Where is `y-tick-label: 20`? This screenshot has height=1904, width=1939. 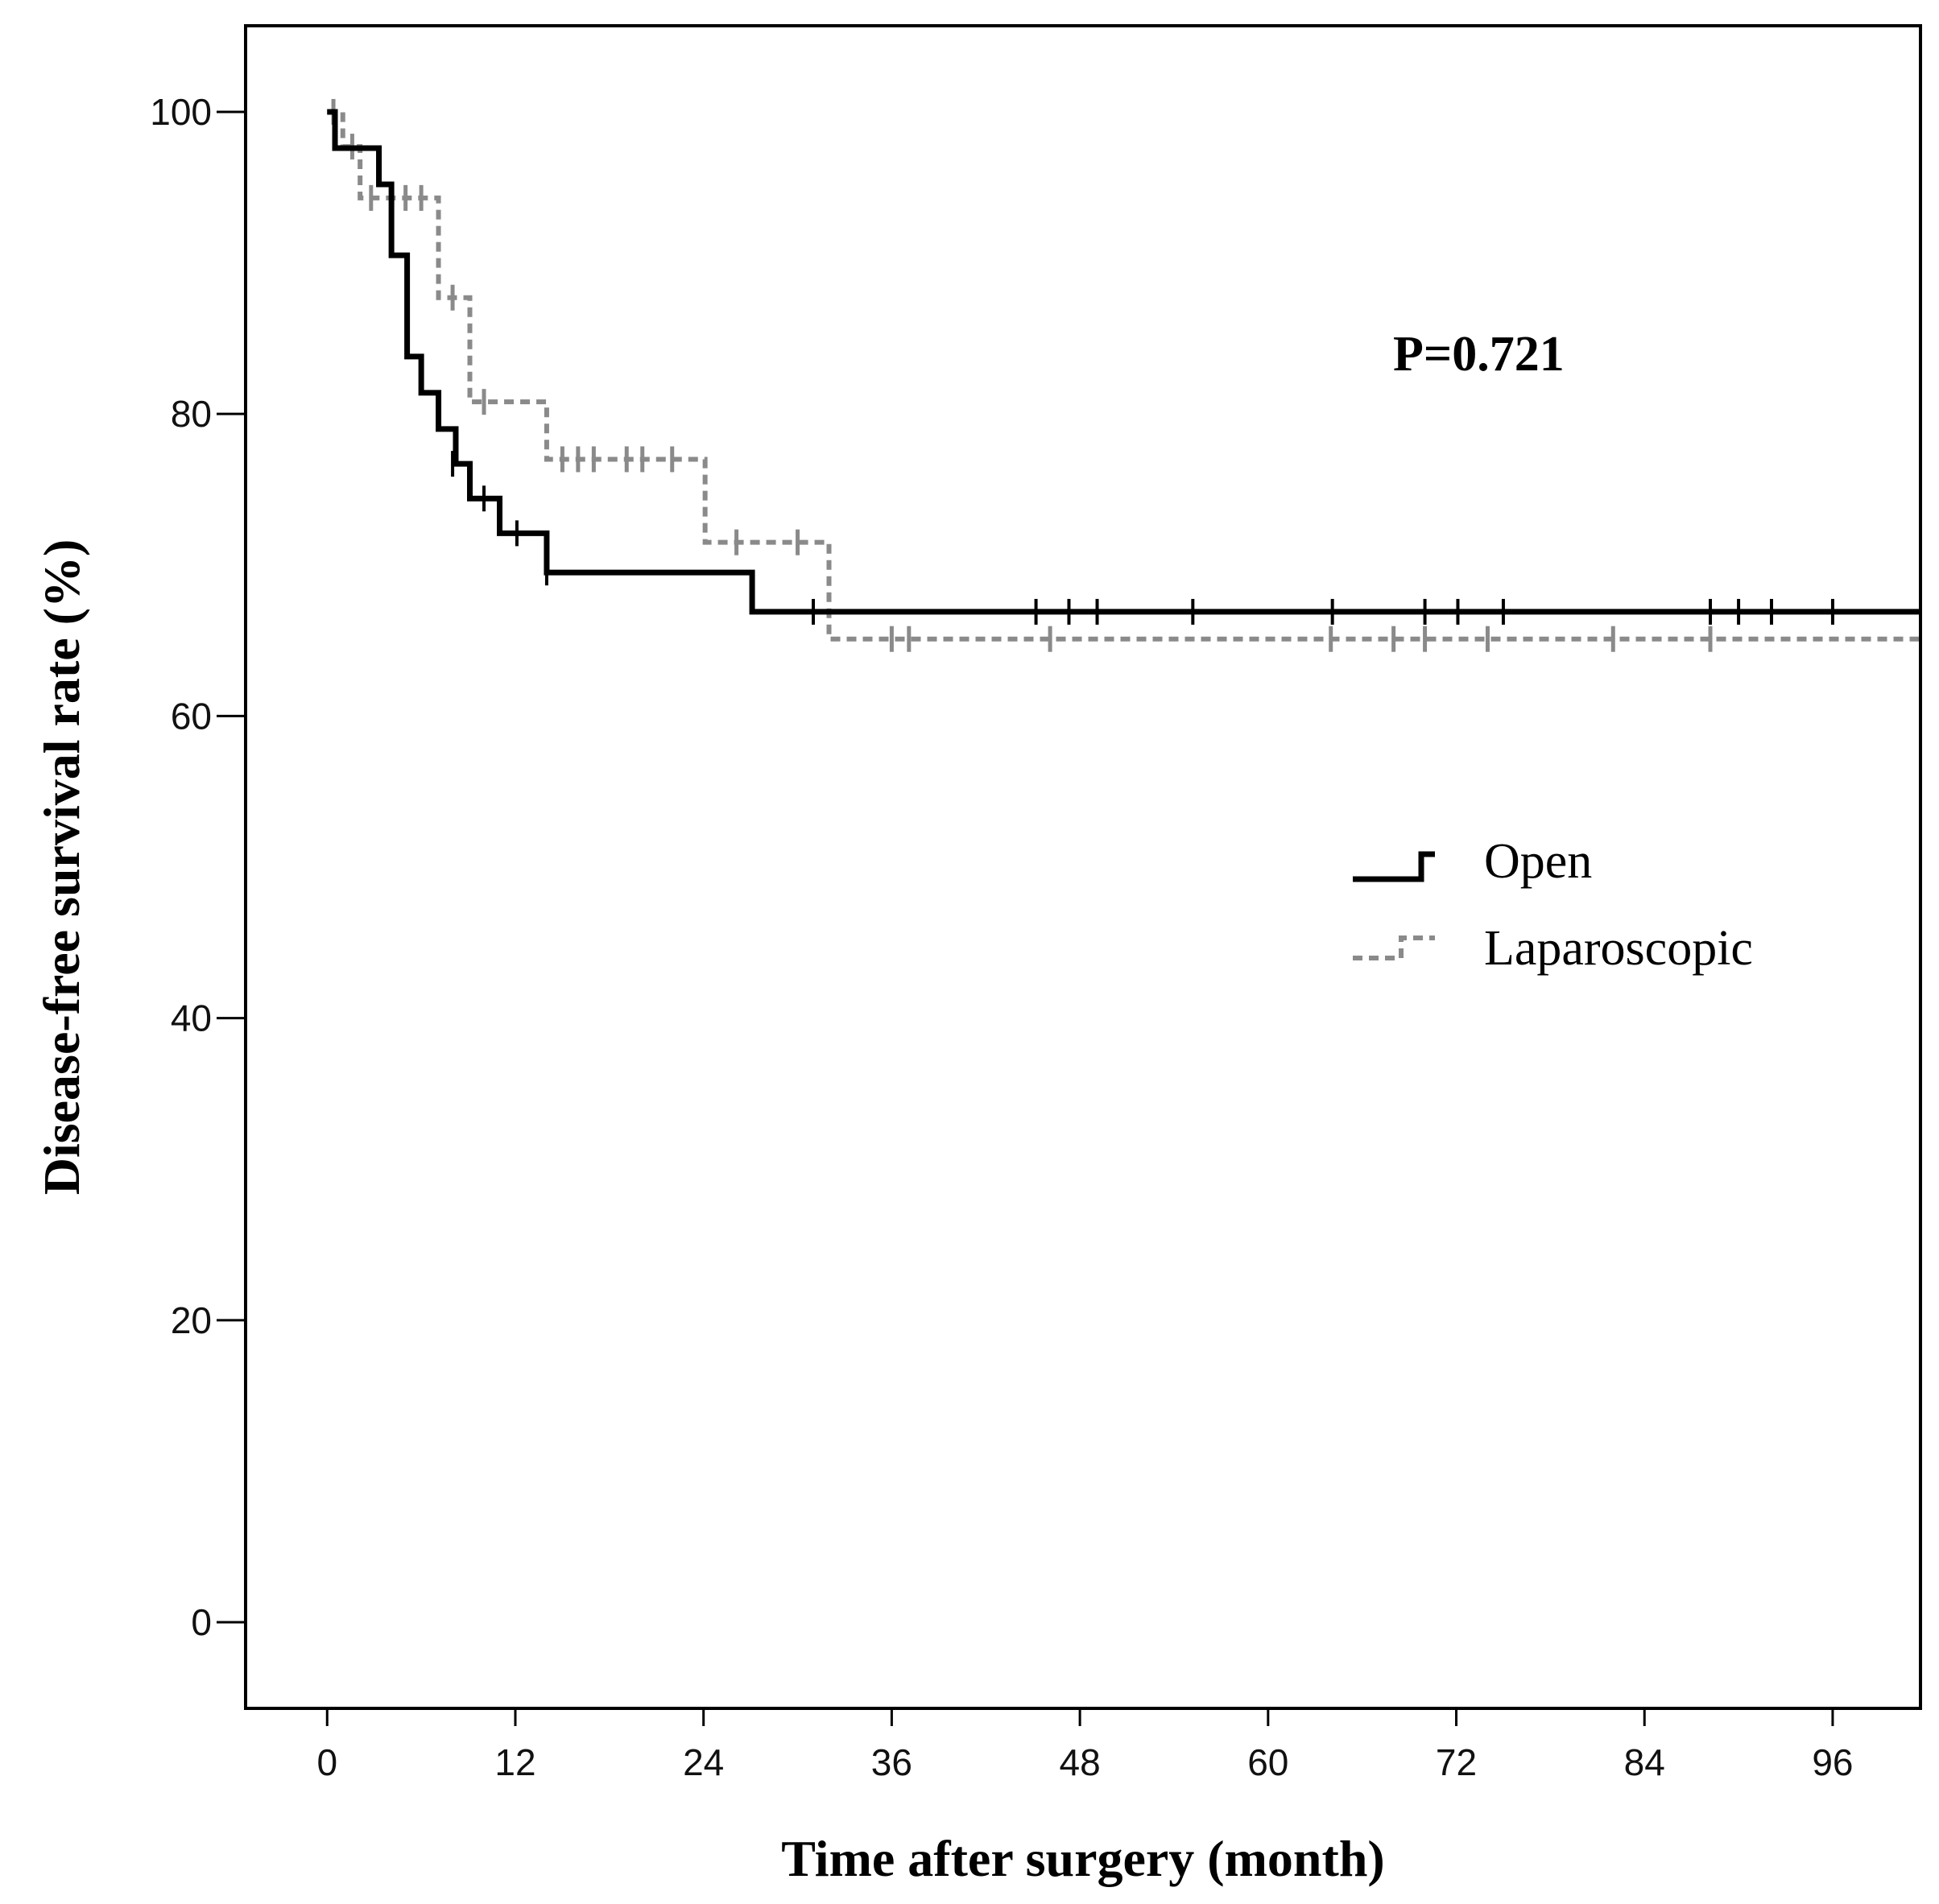
y-tick-label: 20 is located at coordinates (192, 1320).